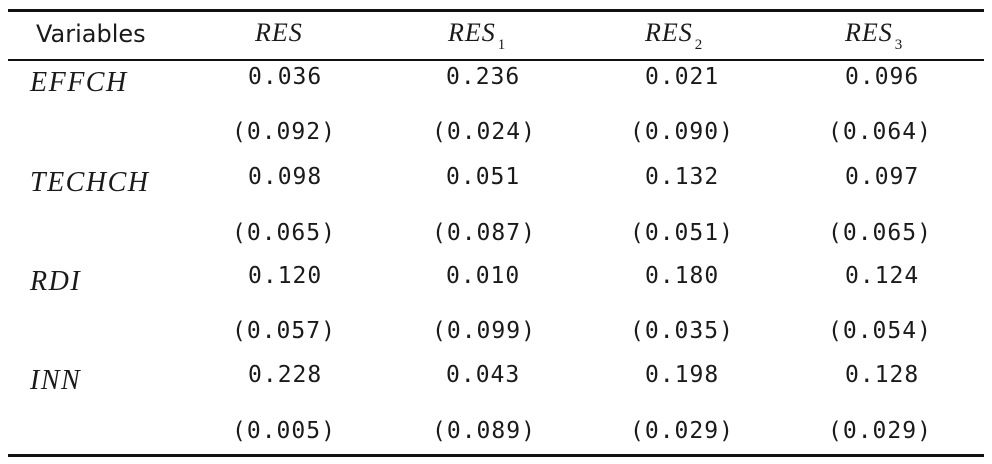  I want to click on coef-effch-res3: 0.096, so click(882, 77).